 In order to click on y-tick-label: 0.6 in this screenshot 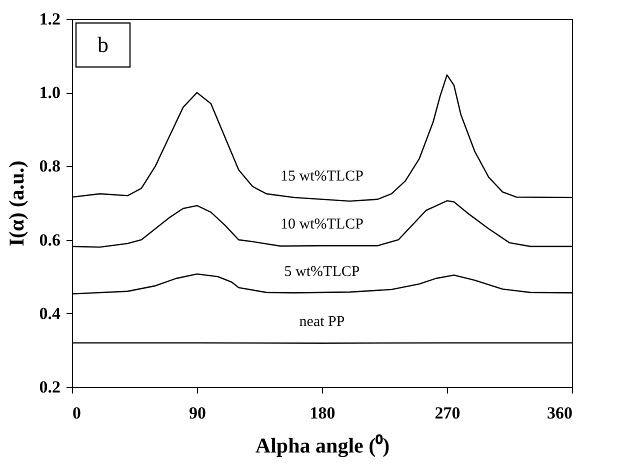, I will do `click(49, 240)`.